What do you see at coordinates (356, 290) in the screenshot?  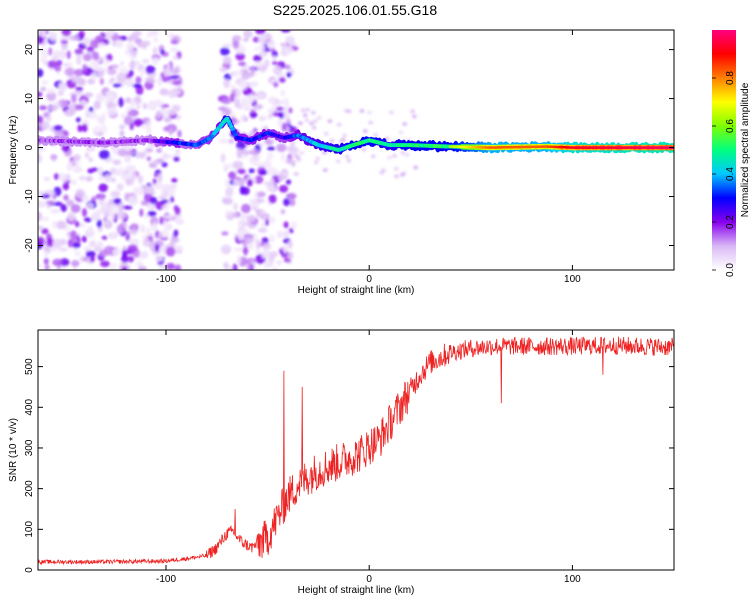 I see `spectrogram-x-axis-label: Height of straight line (km)` at bounding box center [356, 290].